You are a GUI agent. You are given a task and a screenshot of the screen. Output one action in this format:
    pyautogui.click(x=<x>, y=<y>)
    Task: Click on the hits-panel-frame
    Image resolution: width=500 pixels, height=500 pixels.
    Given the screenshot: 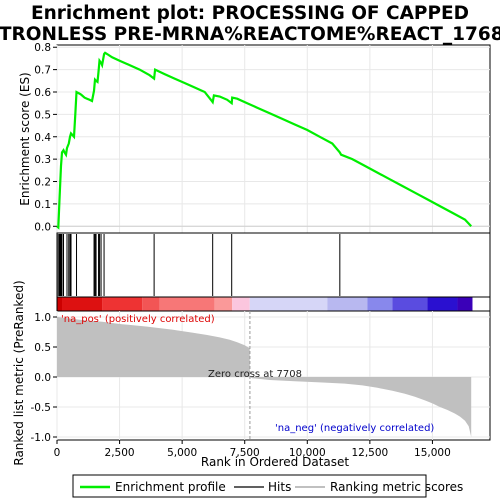 What is the action you would take?
    pyautogui.click(x=273, y=265)
    